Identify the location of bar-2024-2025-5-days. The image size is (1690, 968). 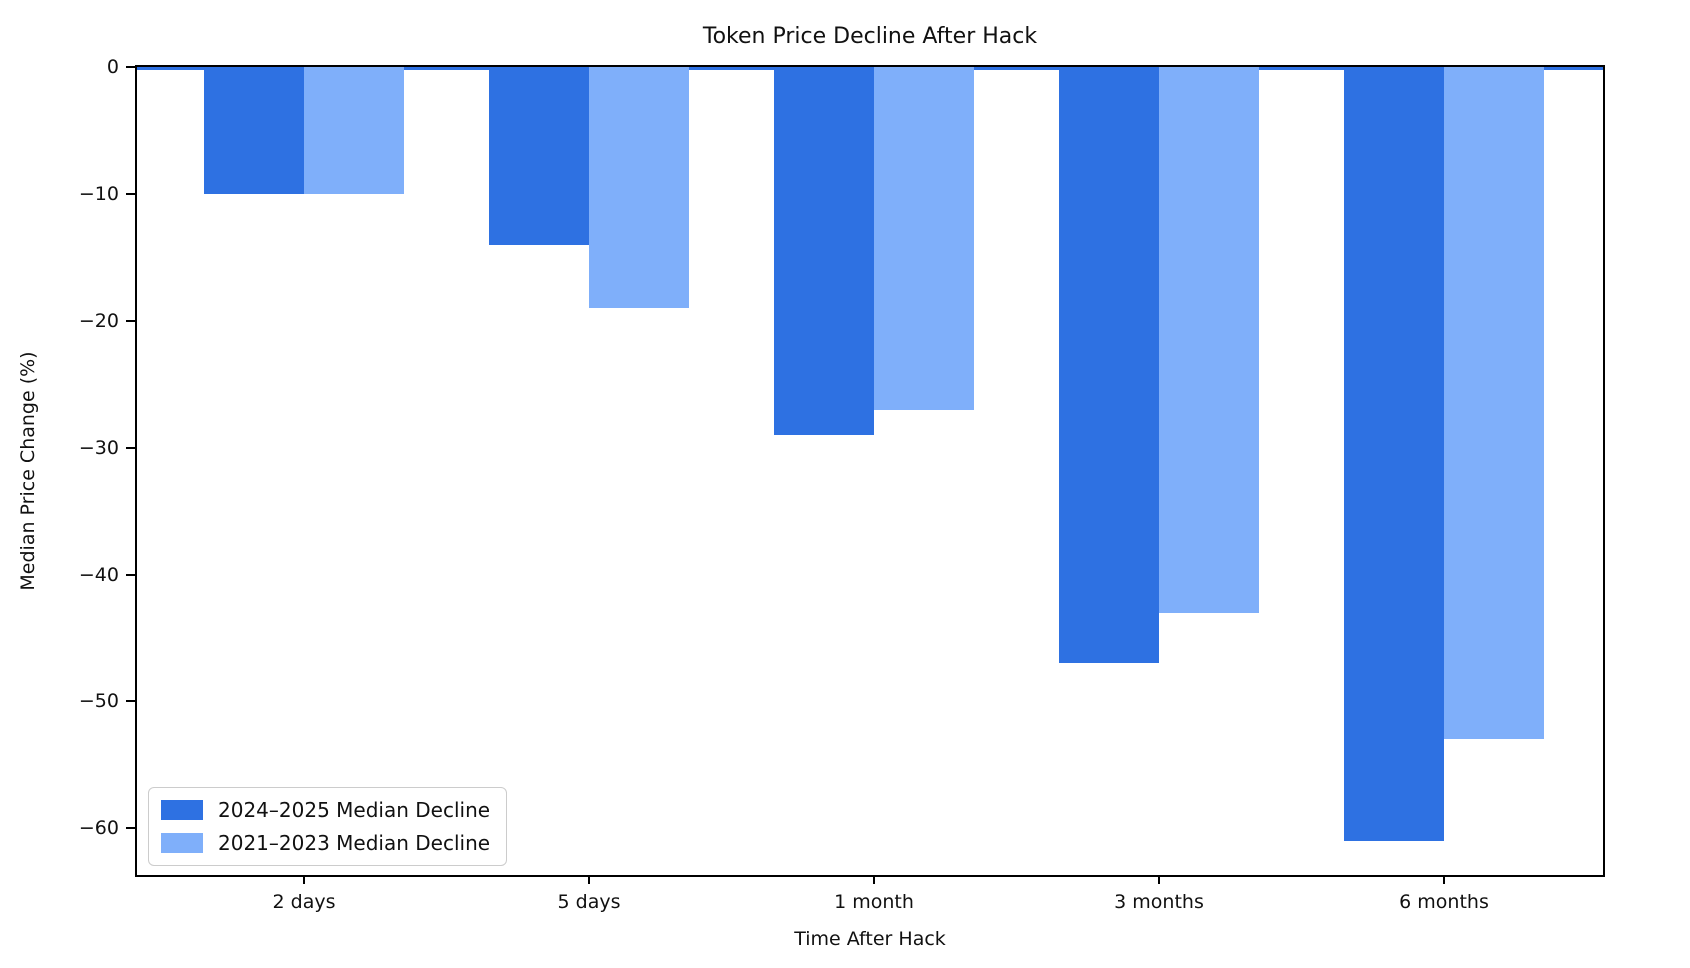
(539, 156).